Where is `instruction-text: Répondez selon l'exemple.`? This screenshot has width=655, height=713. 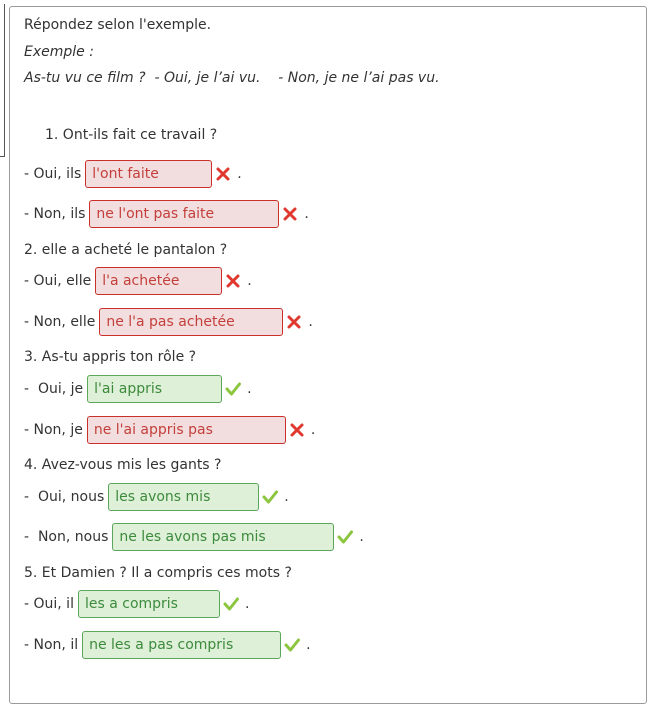 instruction-text: Répondez selon l'exemple. is located at coordinates (118, 25).